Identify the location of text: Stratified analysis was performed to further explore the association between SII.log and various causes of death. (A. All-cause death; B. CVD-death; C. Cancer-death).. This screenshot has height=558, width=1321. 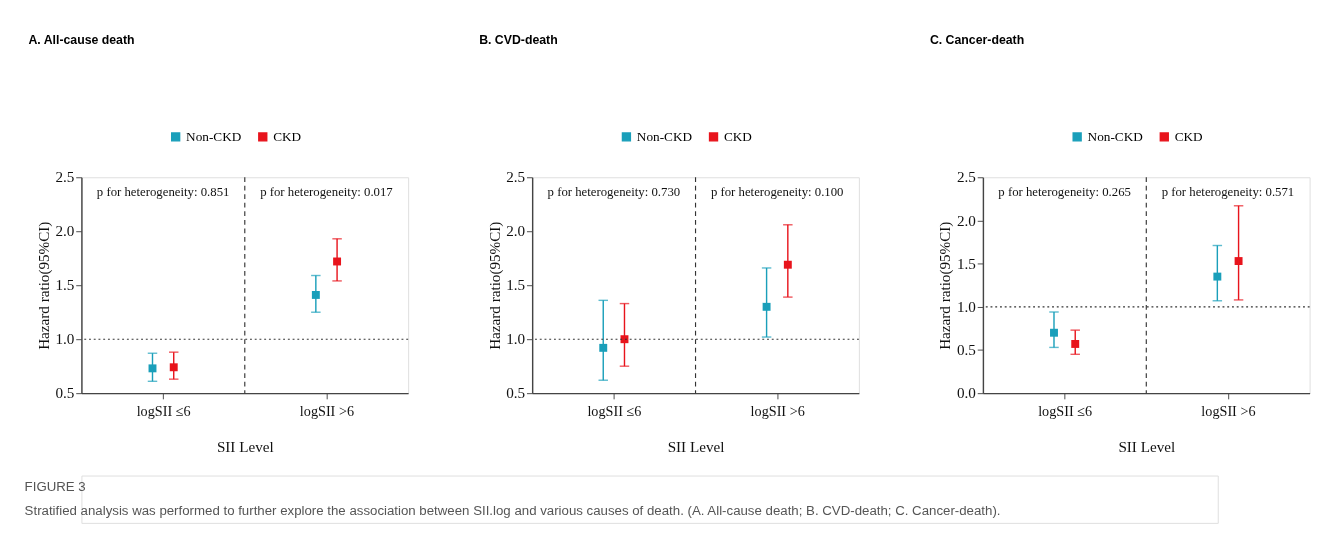
(512, 510).